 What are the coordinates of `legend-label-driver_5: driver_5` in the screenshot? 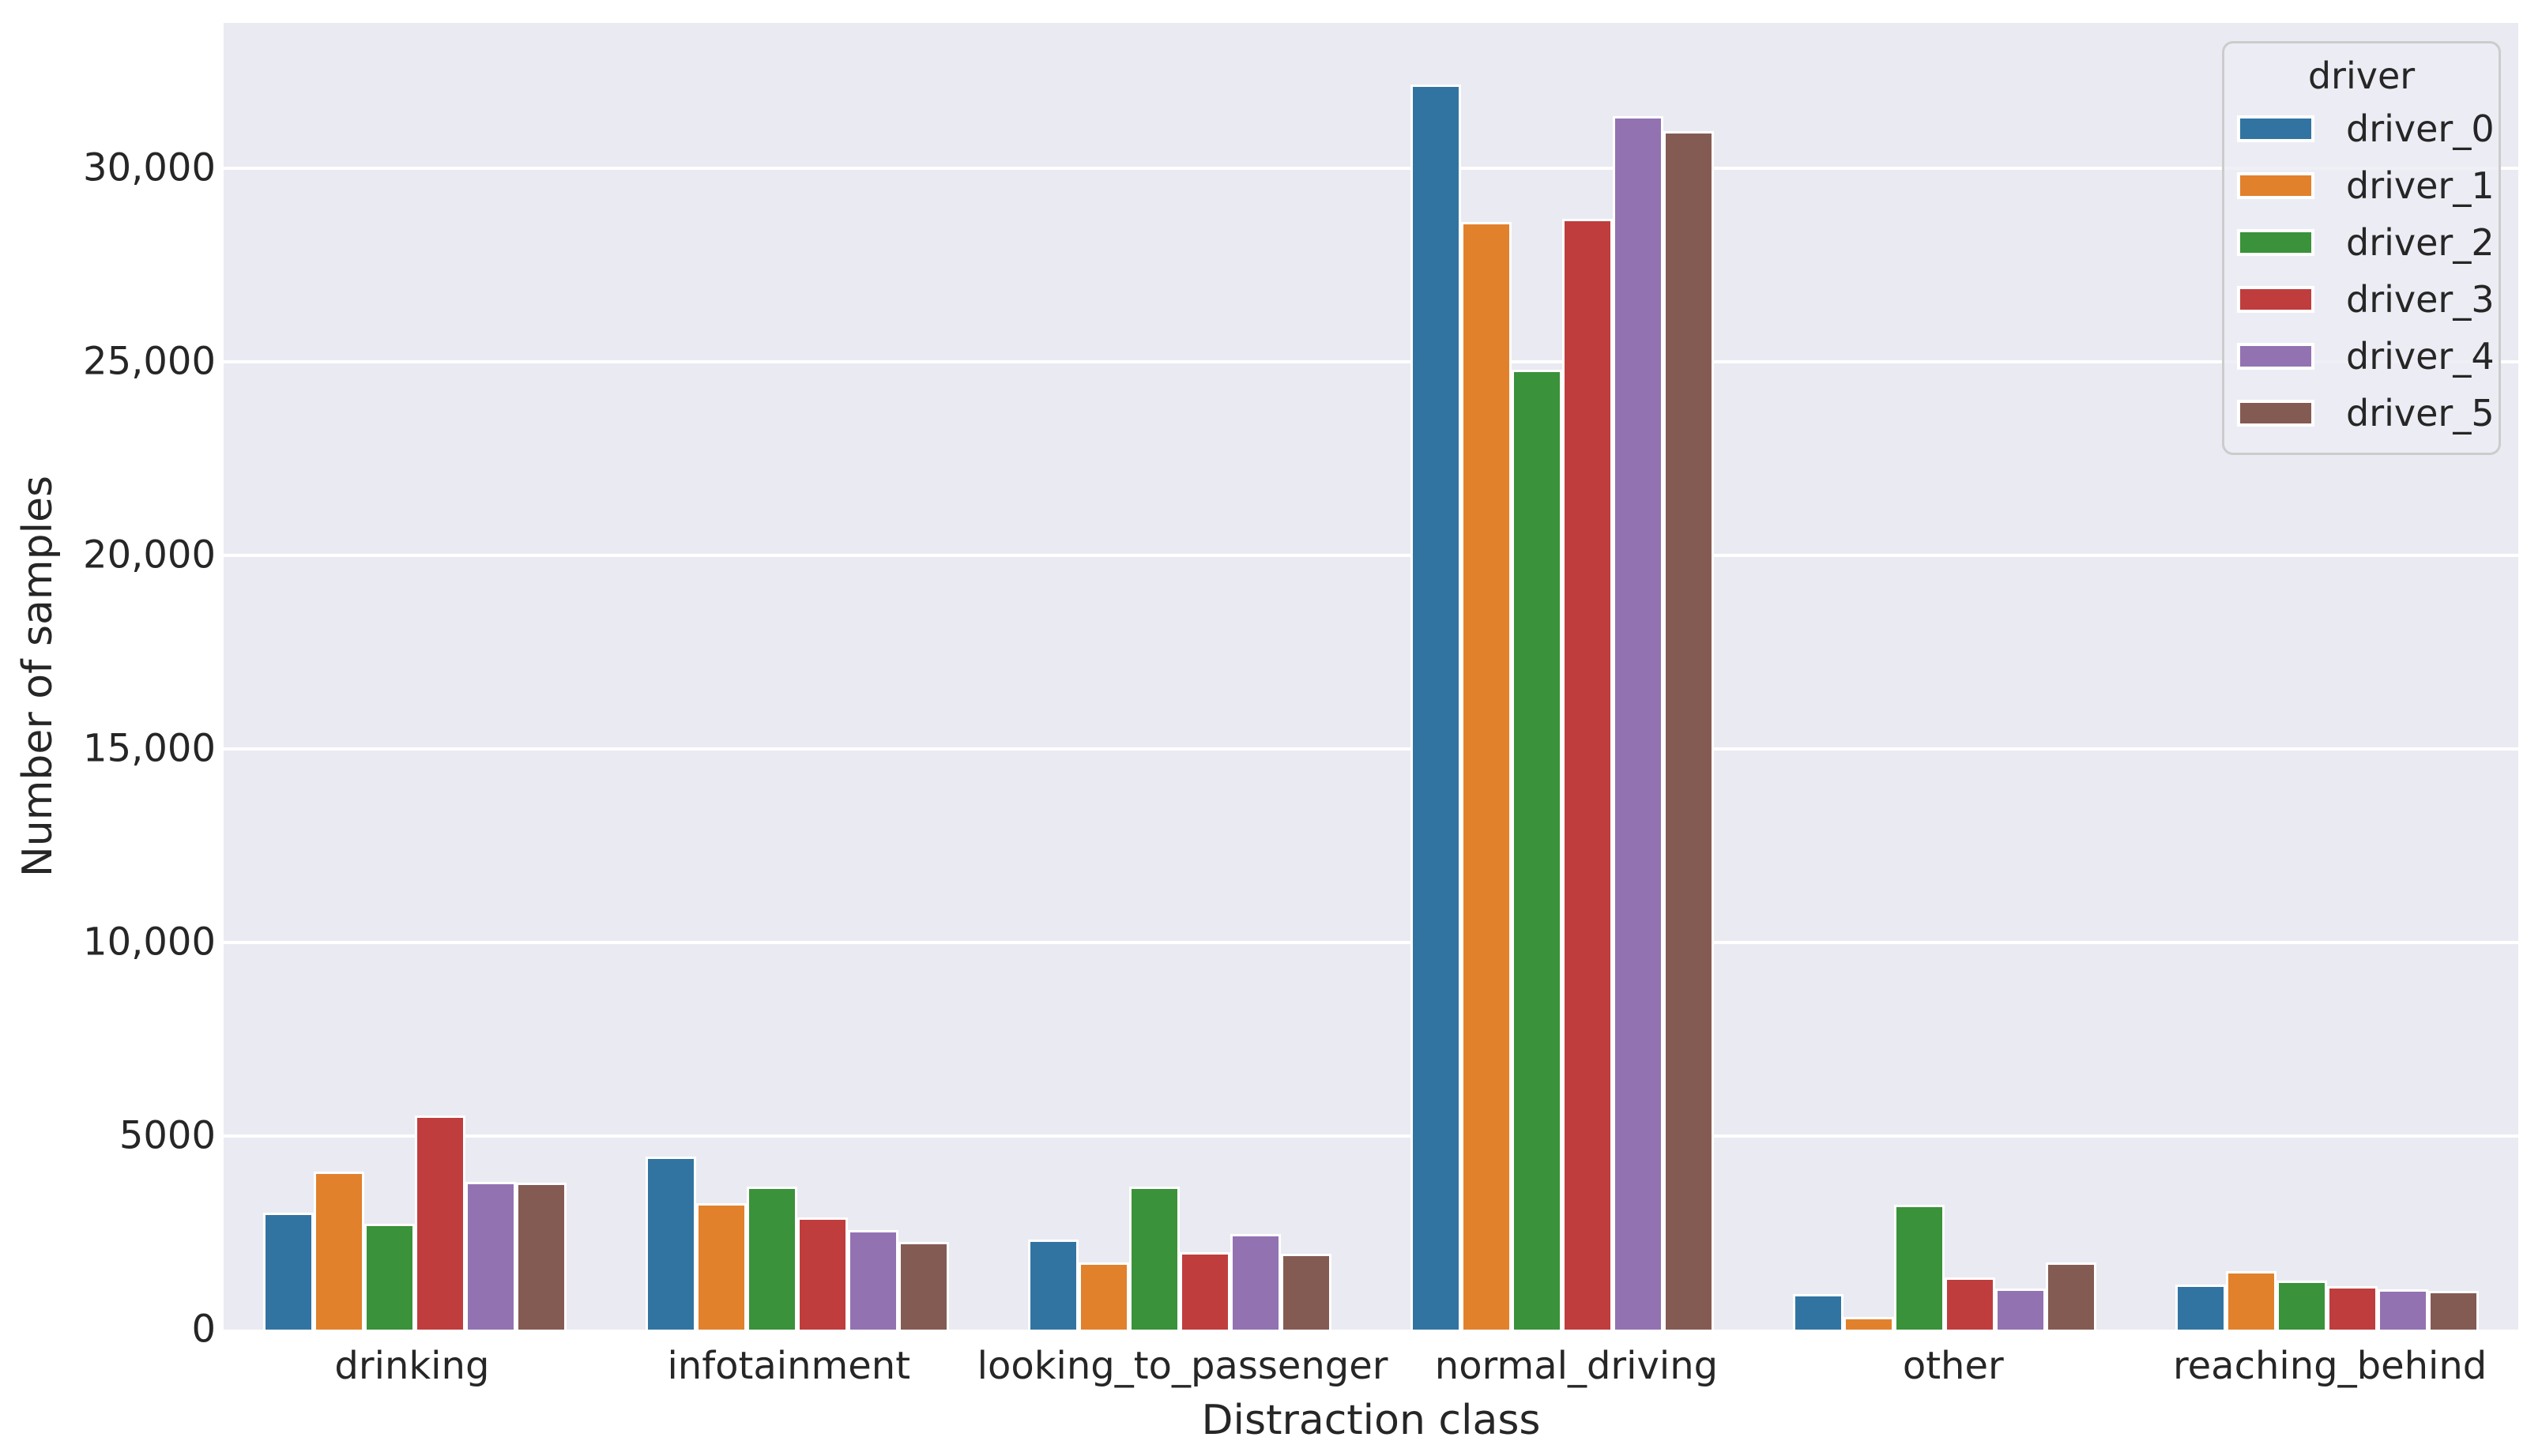 It's located at (2420, 413).